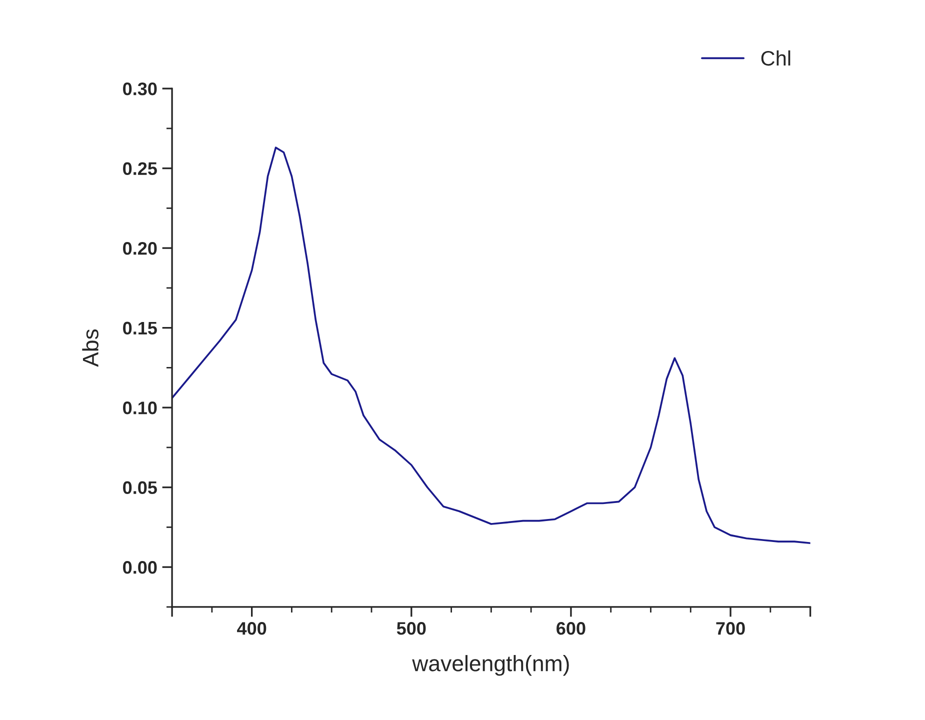 The height and width of the screenshot is (720, 925). Describe the element at coordinates (140, 487) in the screenshot. I see `y-tick-label: 0.05` at that location.